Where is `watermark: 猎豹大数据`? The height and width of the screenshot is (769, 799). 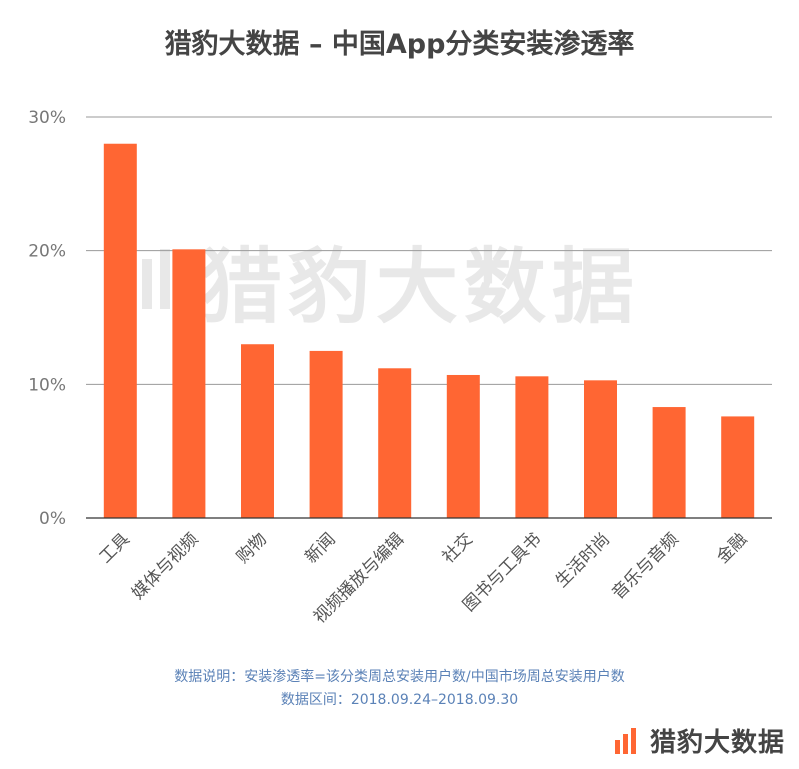 watermark: 猎豹大数据 is located at coordinates (380, 279).